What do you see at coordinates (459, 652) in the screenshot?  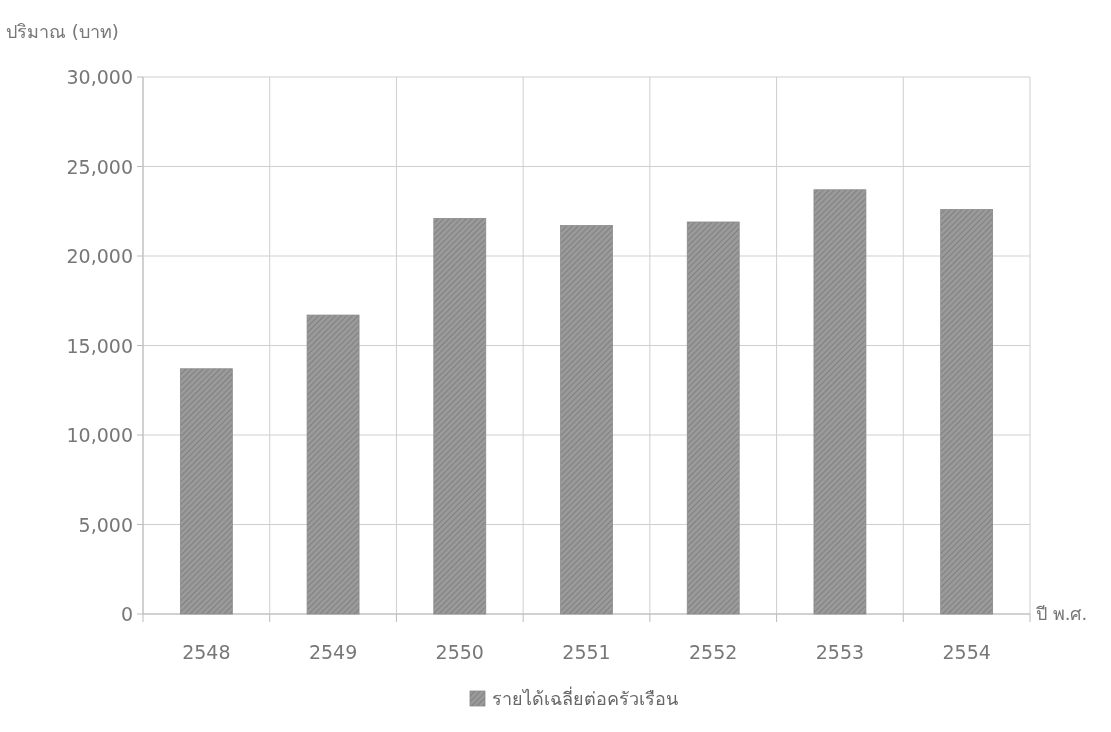 I see `x-tick-label: 2550` at bounding box center [459, 652].